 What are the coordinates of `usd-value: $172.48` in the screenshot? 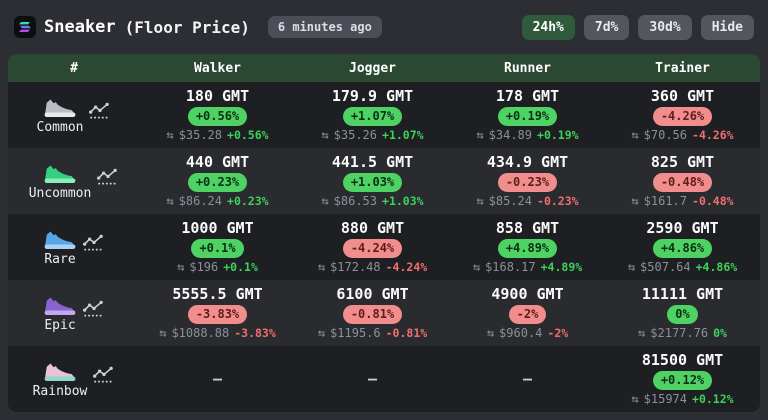 It's located at (355, 266).